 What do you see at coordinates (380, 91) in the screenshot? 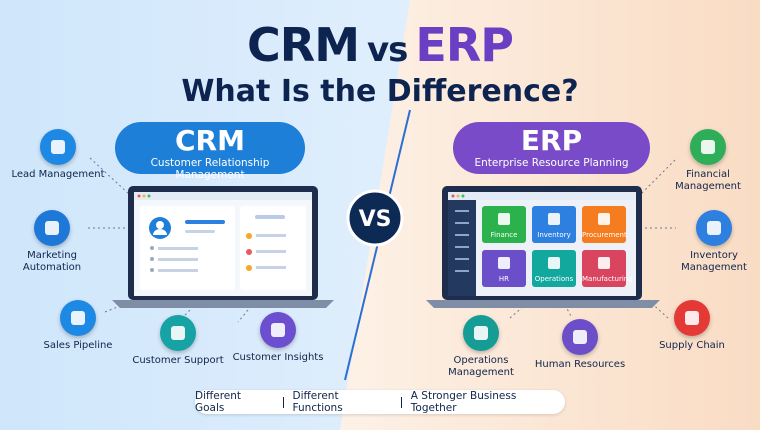
I see `subtitle: What Is the Difference?` at bounding box center [380, 91].